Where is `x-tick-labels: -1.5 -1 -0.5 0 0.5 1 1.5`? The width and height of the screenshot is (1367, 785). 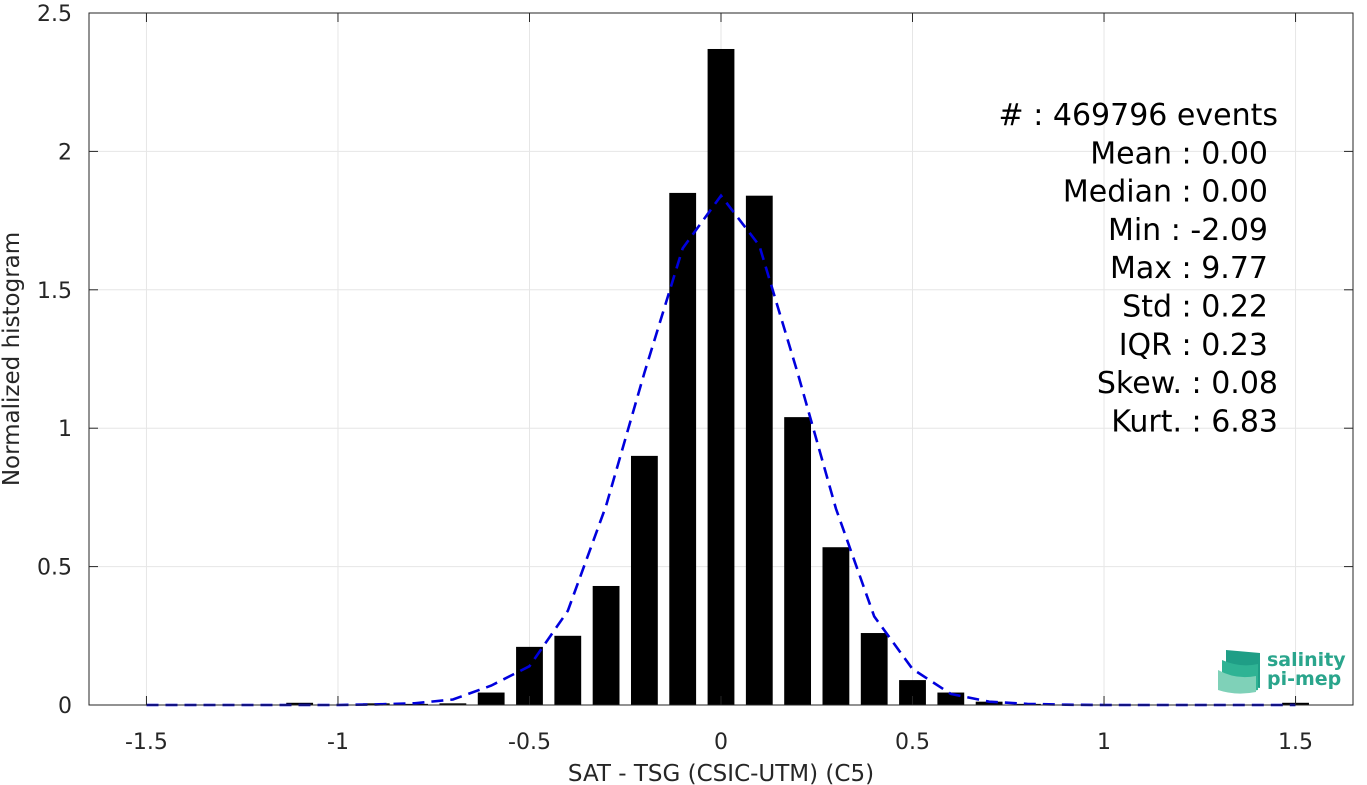
x-tick-labels: -1.5 -1 -0.5 0 0.5 1 1.5 is located at coordinates (719, 742).